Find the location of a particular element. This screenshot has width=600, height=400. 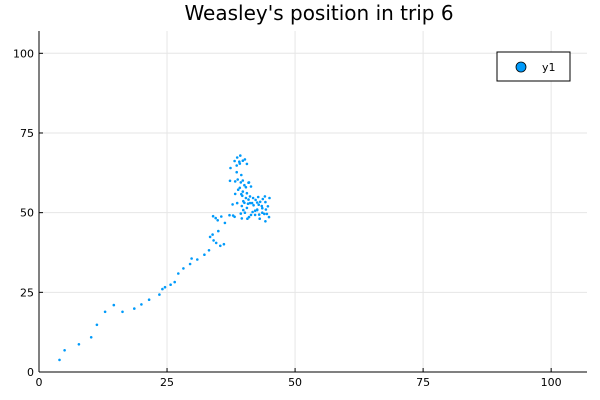

x-tick-label: 0 is located at coordinates (39, 382).